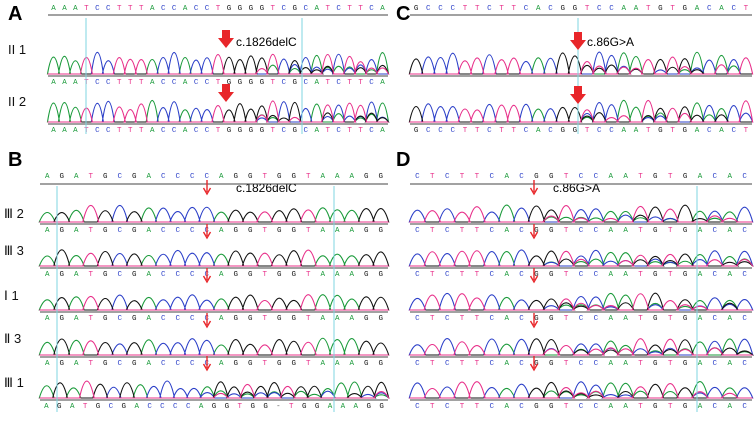 The height and width of the screenshot is (429, 754). Describe the element at coordinates (174, 131) in the screenshot. I see `panel-a-row2-base: C` at that location.